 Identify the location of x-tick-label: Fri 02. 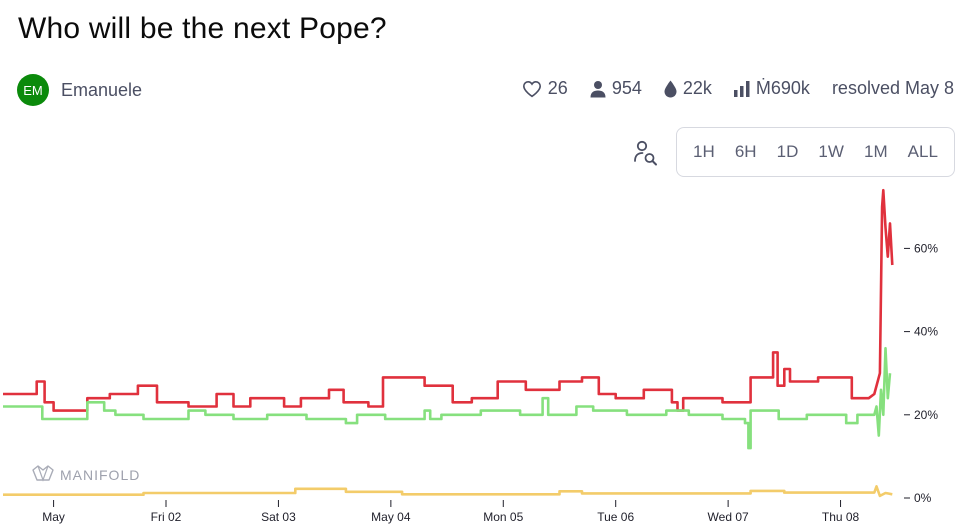
(166, 517).